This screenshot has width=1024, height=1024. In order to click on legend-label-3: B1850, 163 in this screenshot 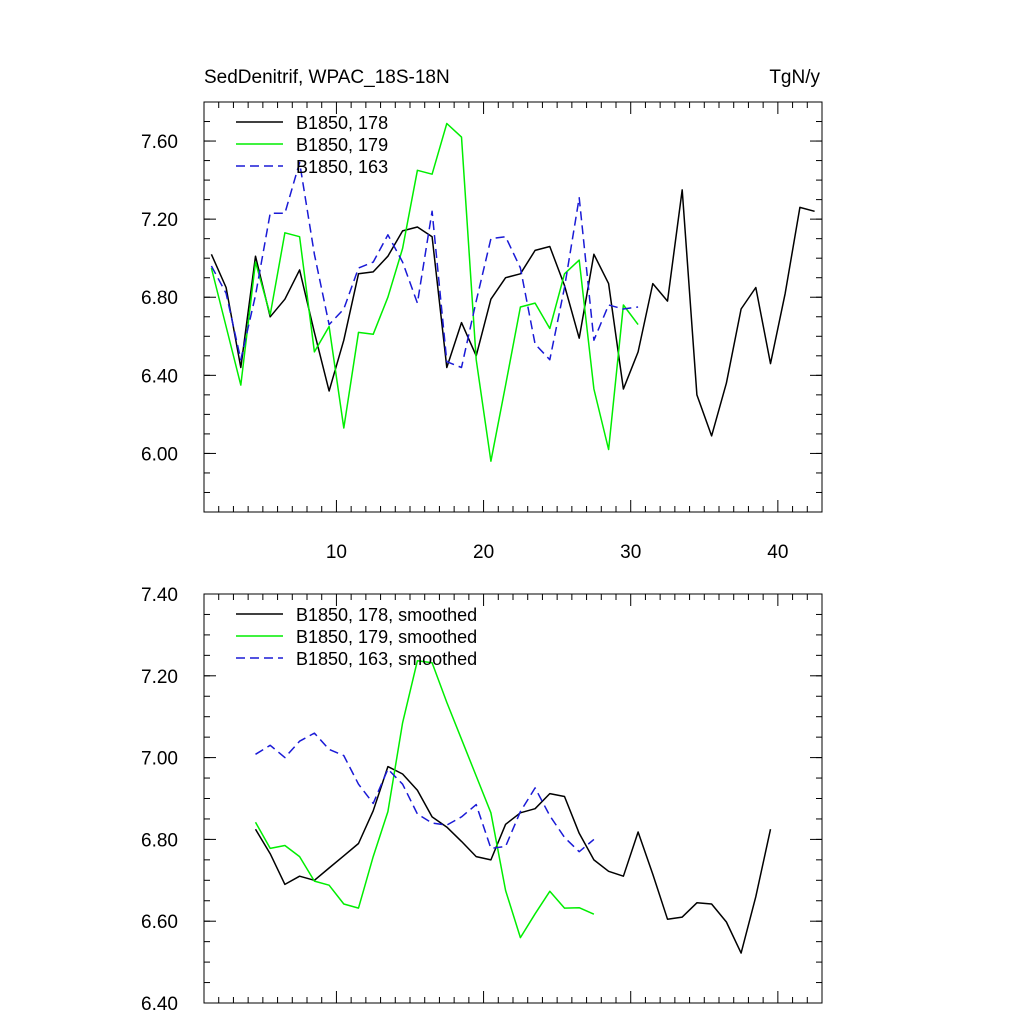, I will do `click(342, 167)`.